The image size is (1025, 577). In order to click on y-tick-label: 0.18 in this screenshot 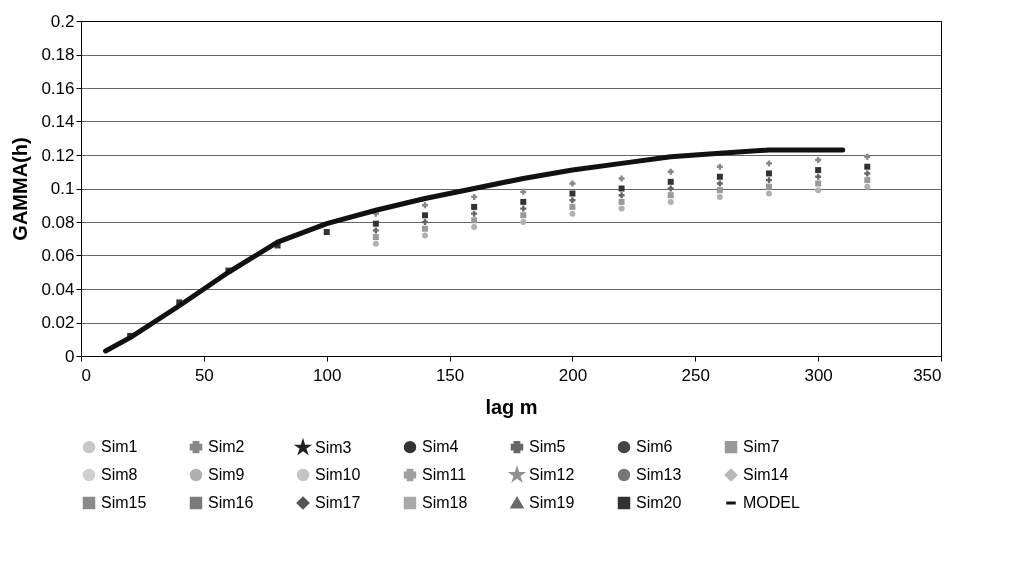, I will do `click(58, 54)`.